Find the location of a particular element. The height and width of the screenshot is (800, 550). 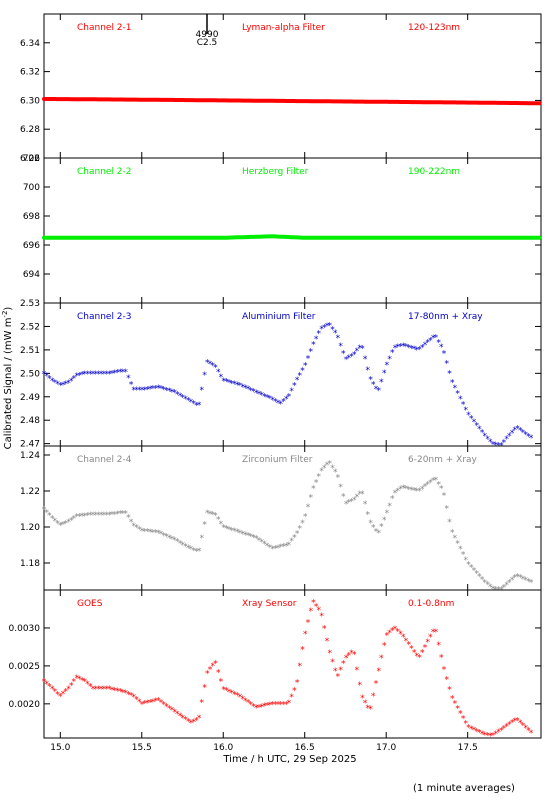

y-tick-label: 6.30 is located at coordinates (30, 101).